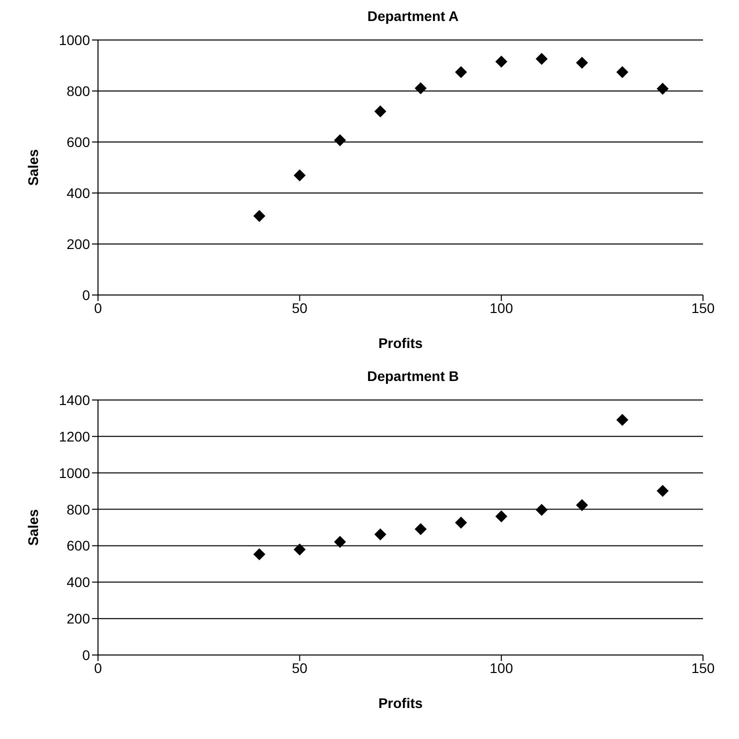 The width and height of the screenshot is (739, 739). Describe the element at coordinates (74, 436) in the screenshot. I see `y-tick-label: 1200` at that location.